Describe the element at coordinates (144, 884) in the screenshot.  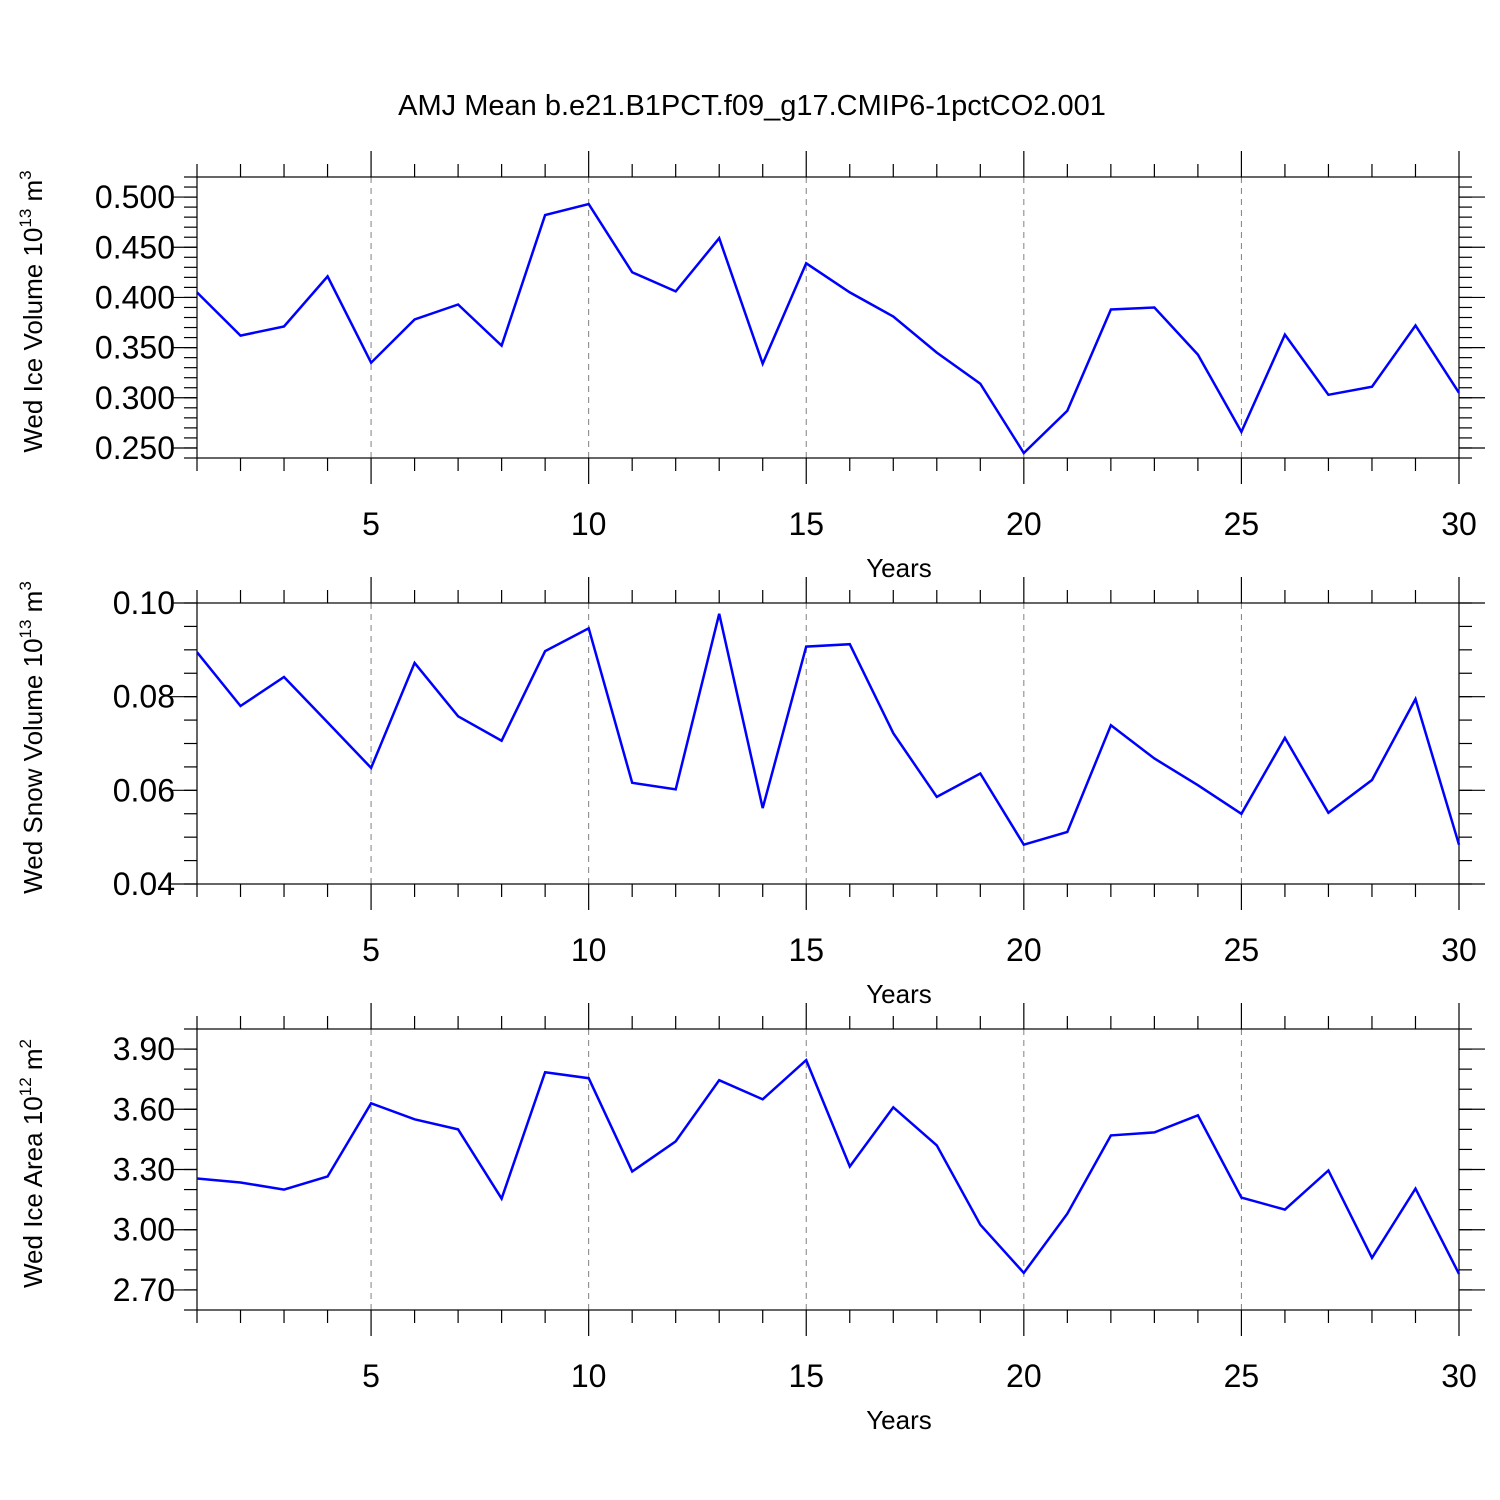
I see `y-tick-label: 0.04` at that location.